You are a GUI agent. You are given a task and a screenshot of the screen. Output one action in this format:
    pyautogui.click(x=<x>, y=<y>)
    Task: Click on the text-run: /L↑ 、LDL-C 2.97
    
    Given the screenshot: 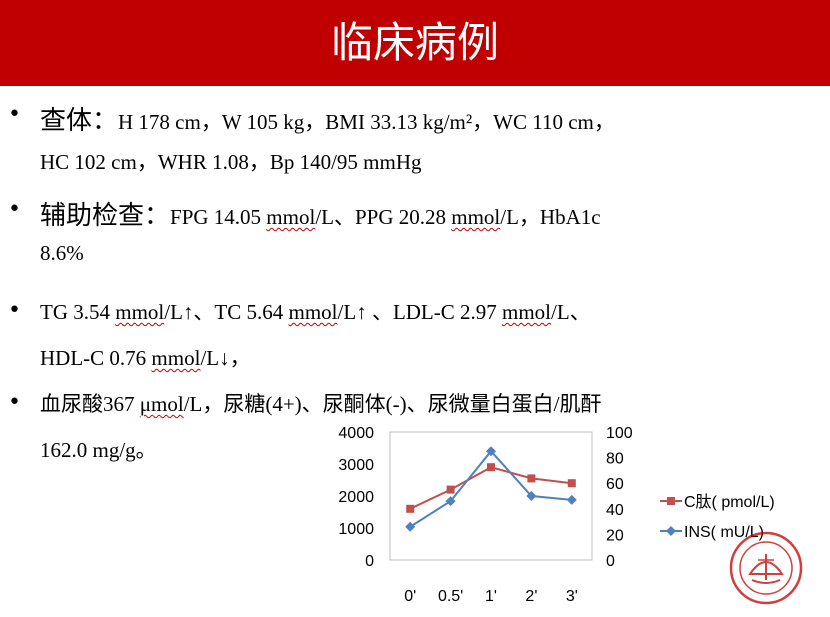 What is the action you would take?
    pyautogui.click(x=420, y=312)
    